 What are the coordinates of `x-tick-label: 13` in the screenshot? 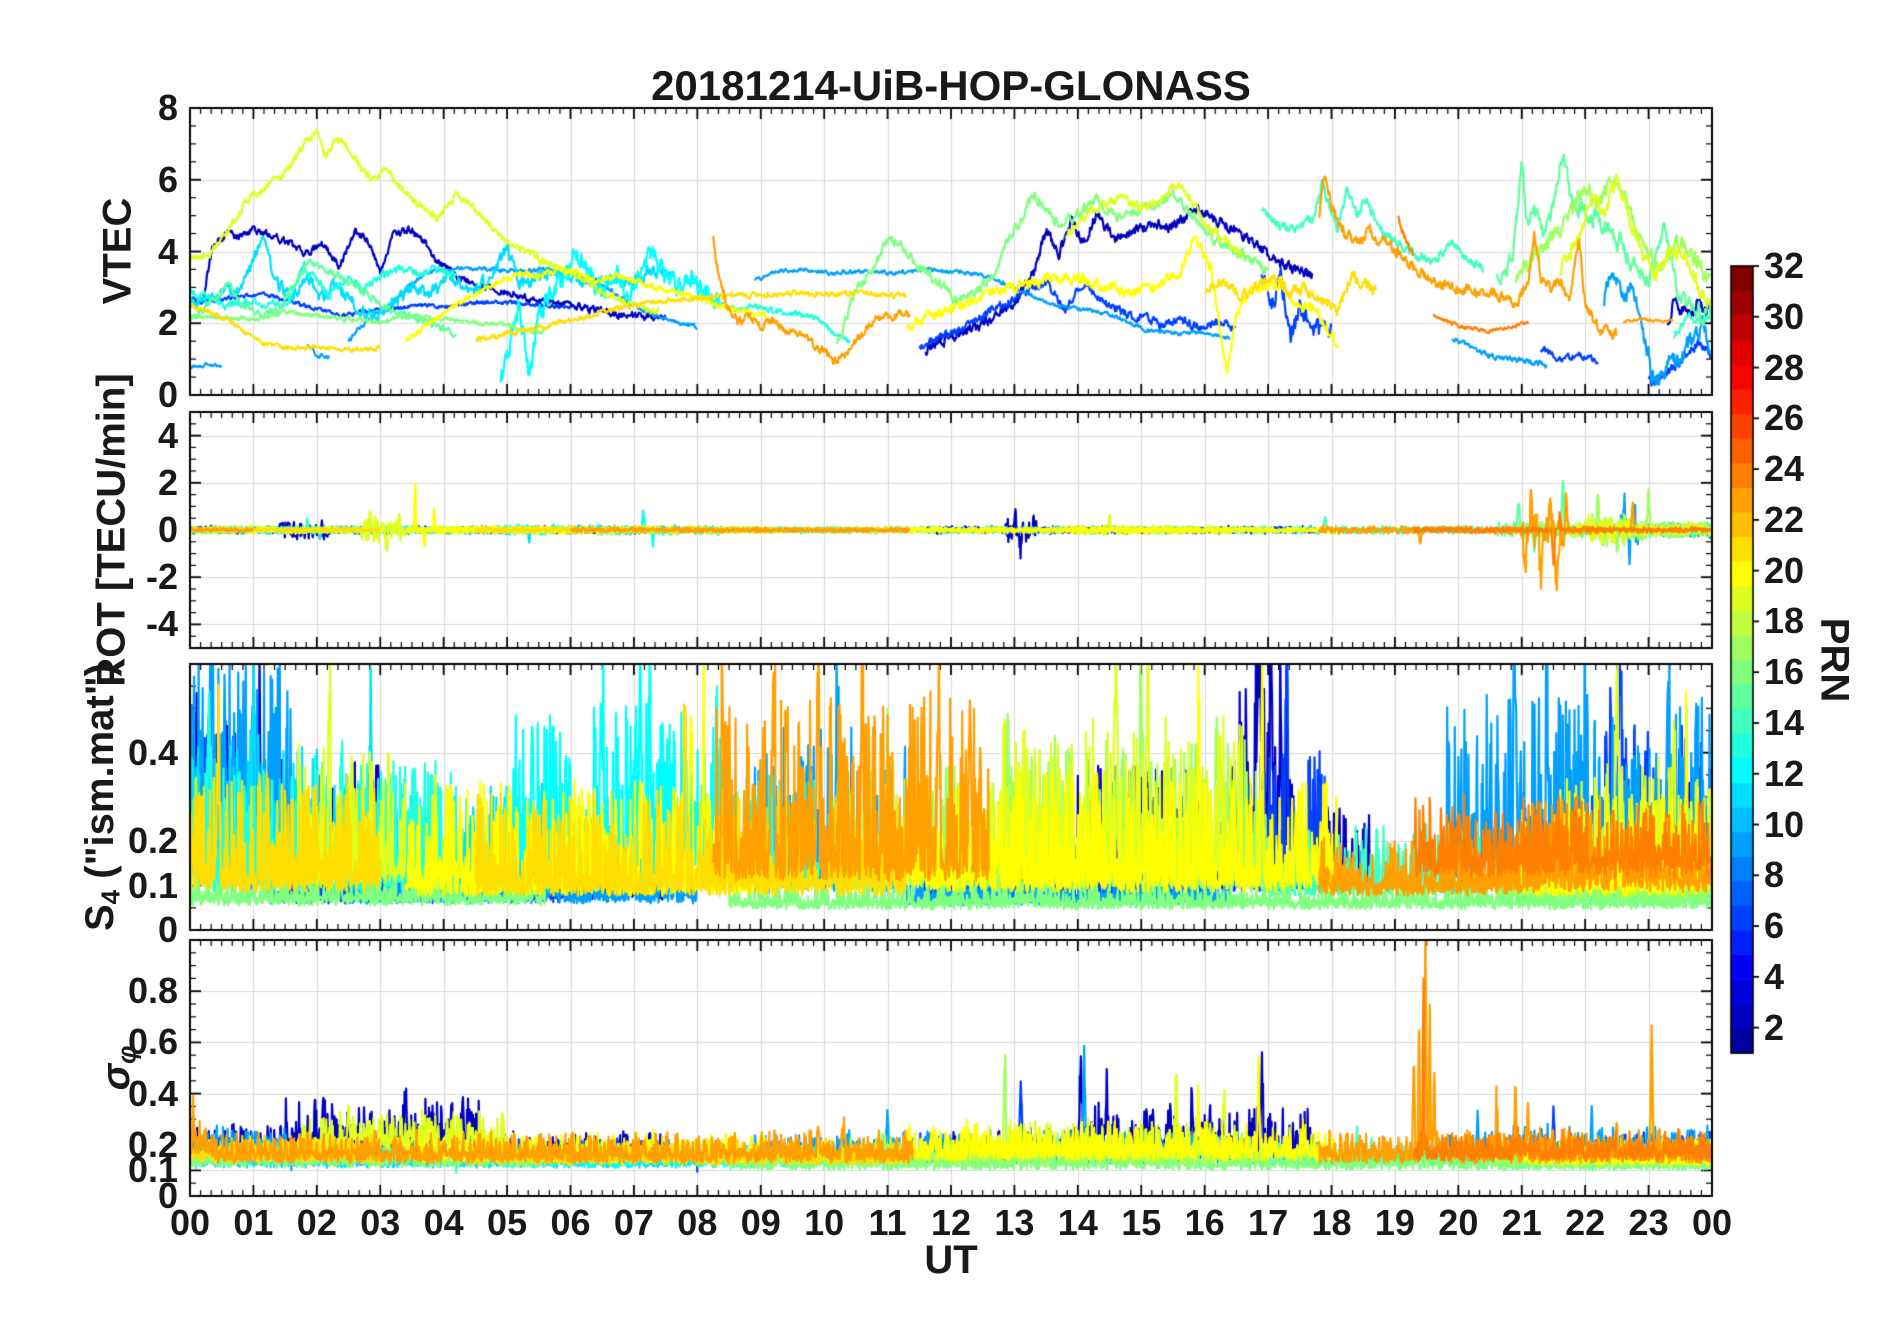 It's located at (1014, 1222).